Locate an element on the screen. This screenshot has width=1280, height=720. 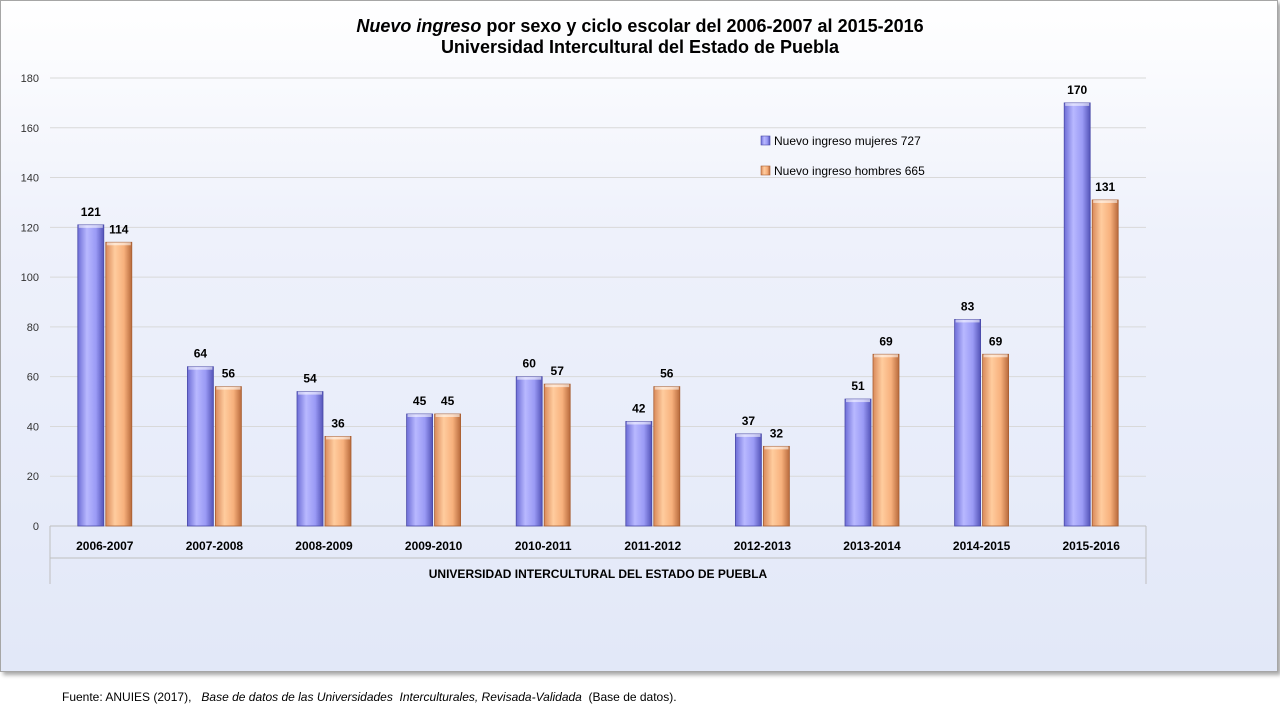
value-label: 54 is located at coordinates (310, 379).